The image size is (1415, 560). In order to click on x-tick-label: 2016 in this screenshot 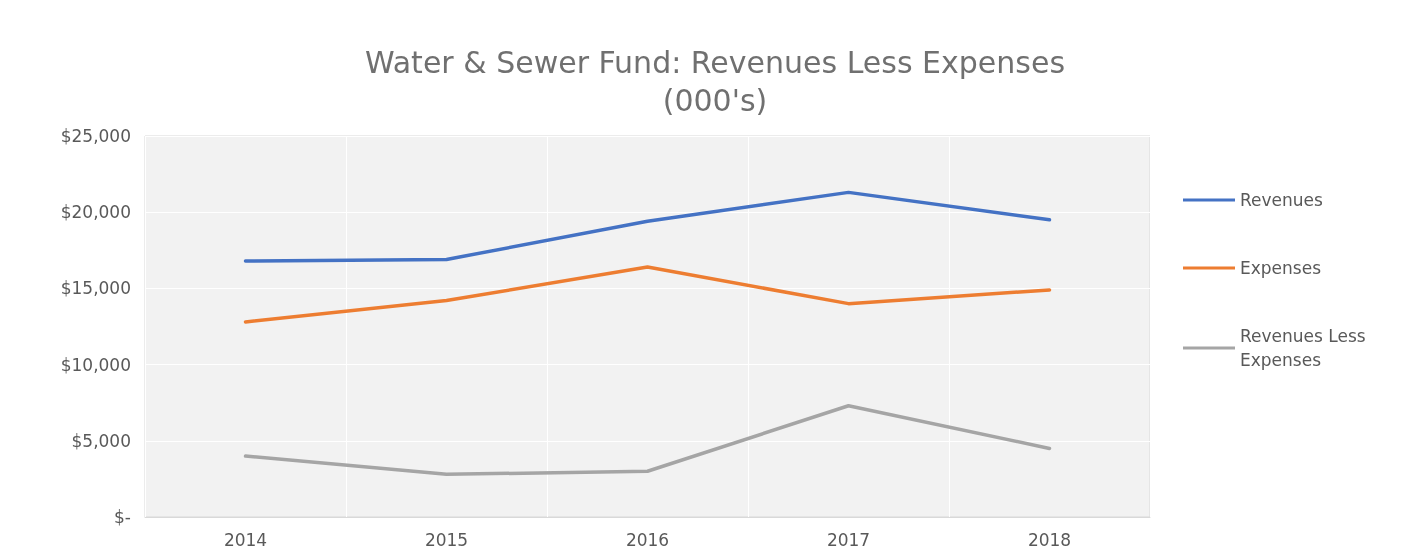, I will do `click(647, 539)`.